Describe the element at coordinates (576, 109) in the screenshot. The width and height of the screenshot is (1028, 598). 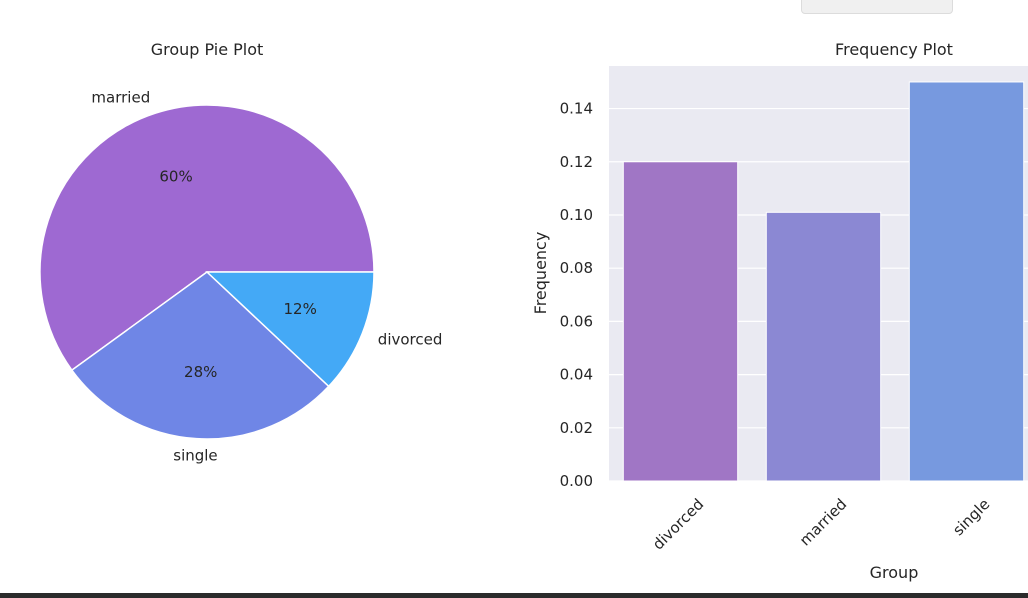
I see `y-tick-label: 0.14` at that location.